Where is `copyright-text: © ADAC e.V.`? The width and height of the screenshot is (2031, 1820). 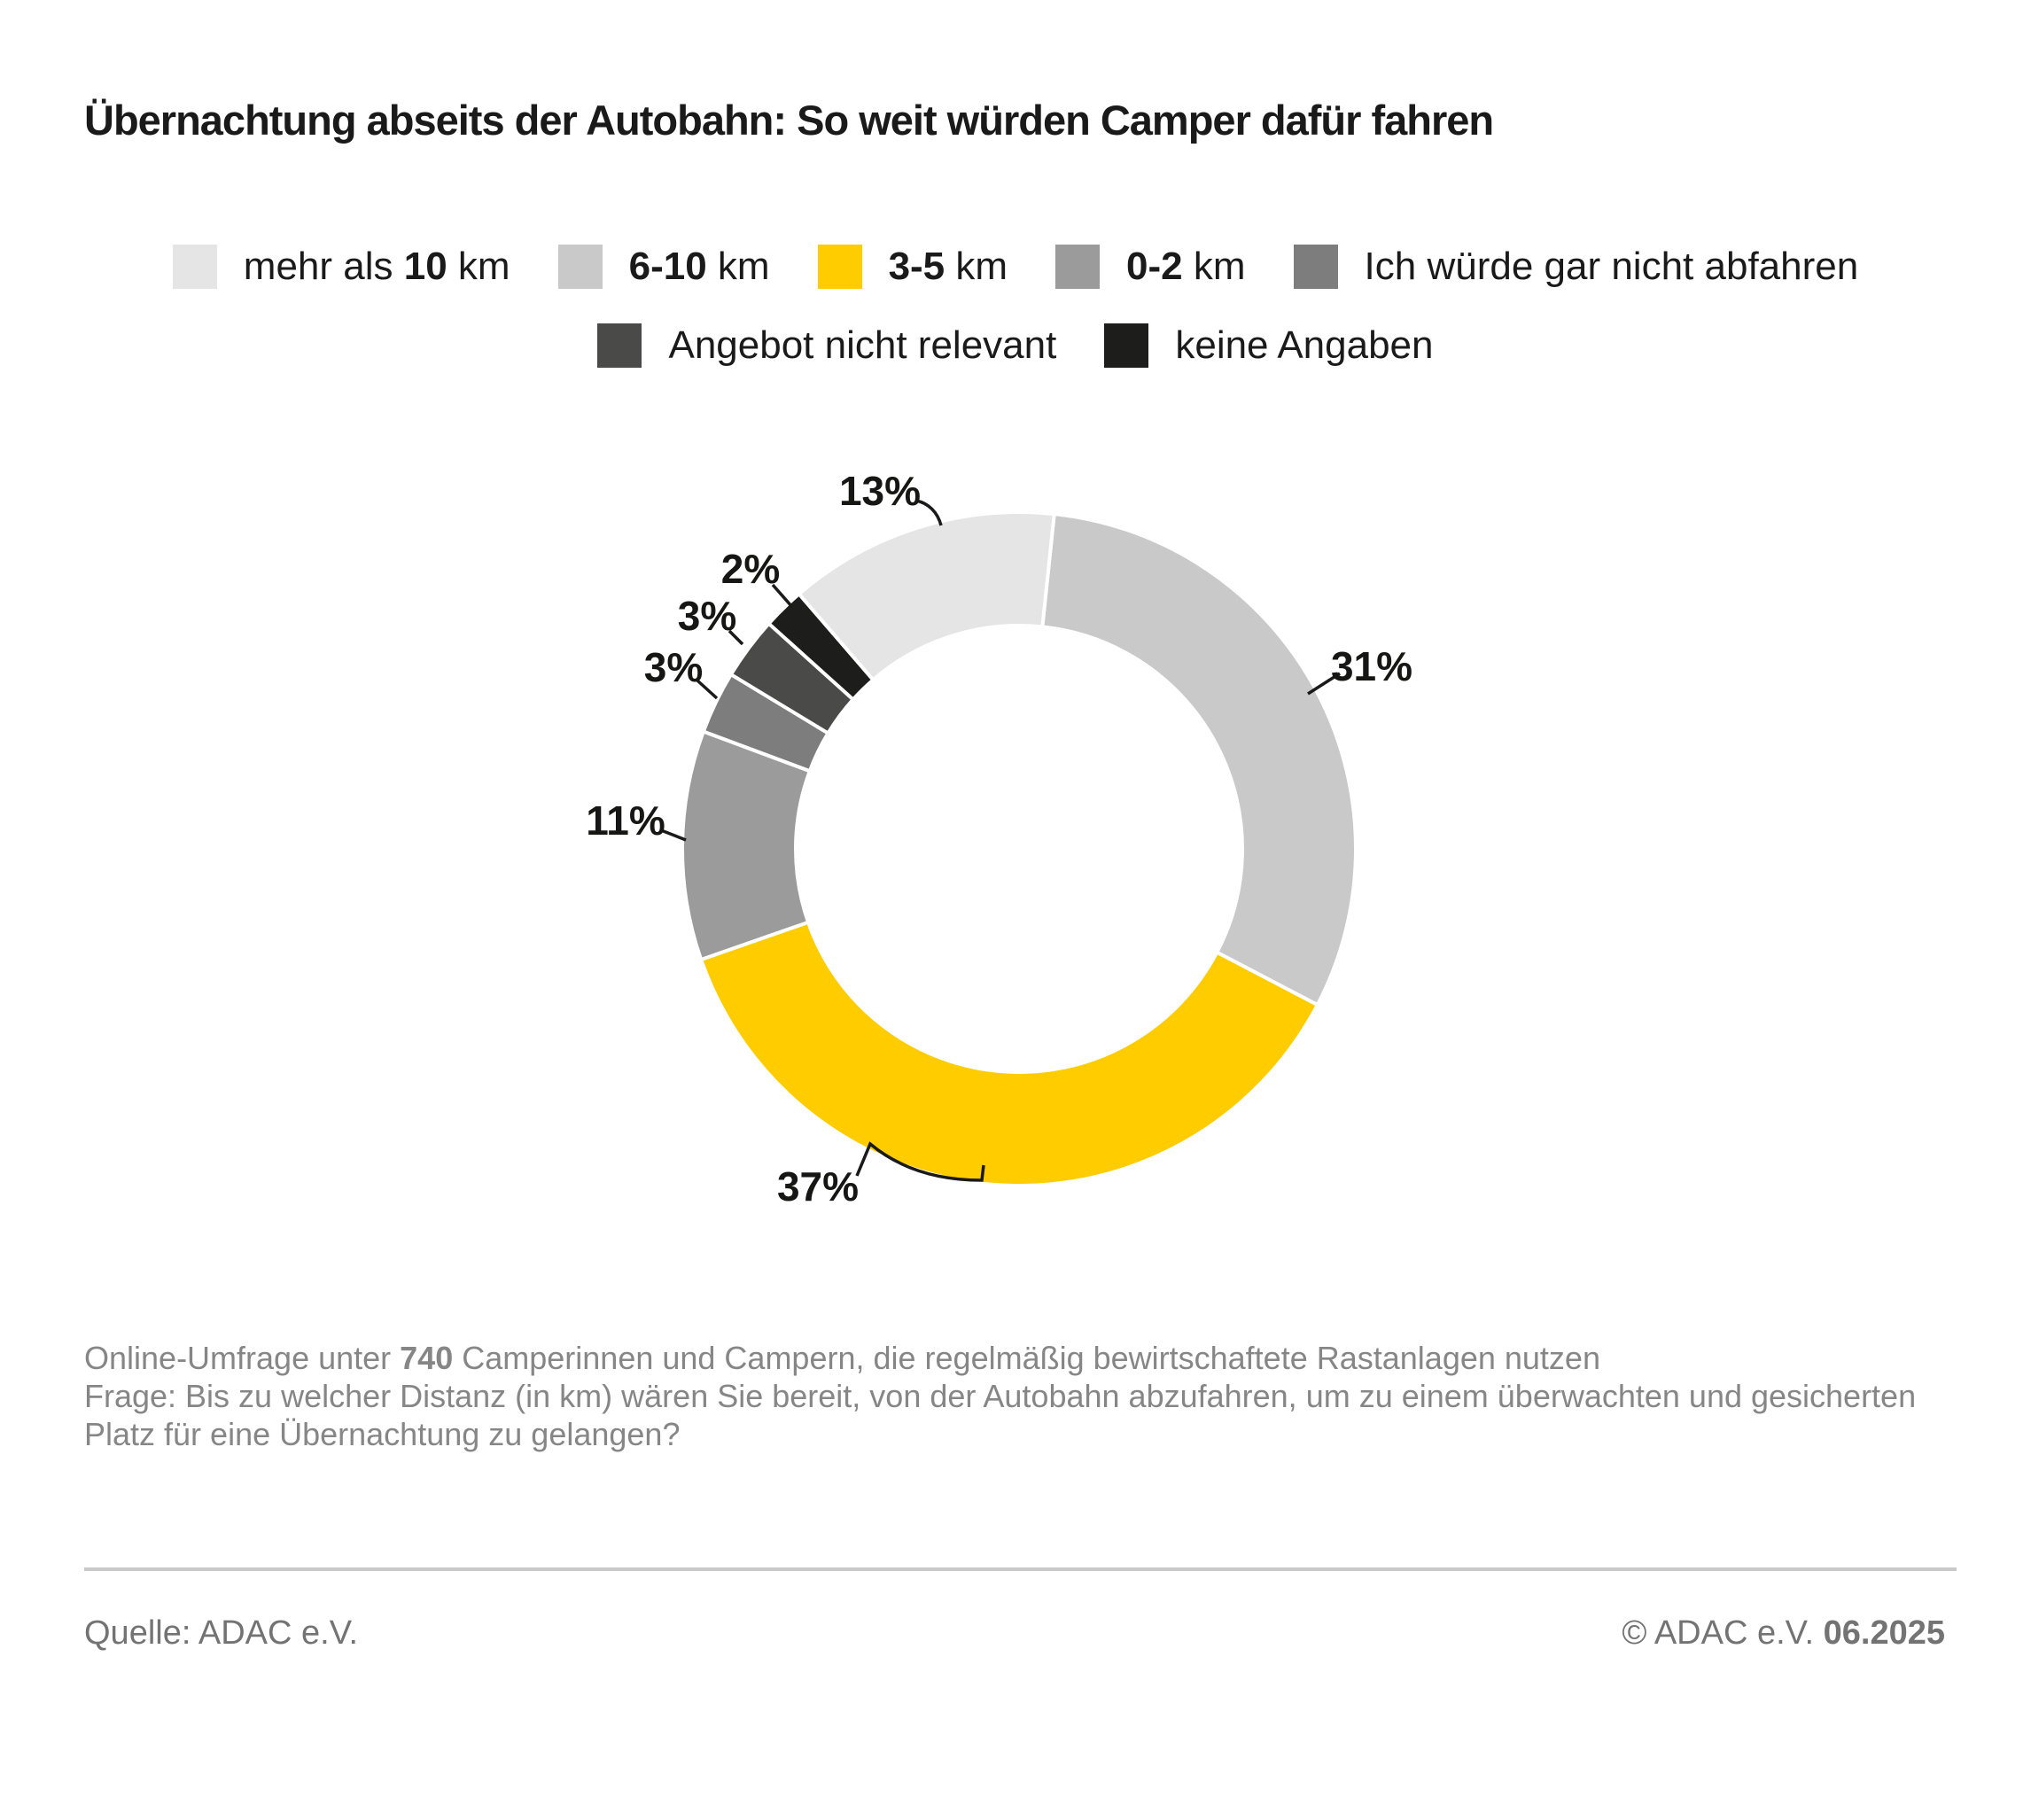
copyright-text: © ADAC e.V. is located at coordinates (1723, 1633).